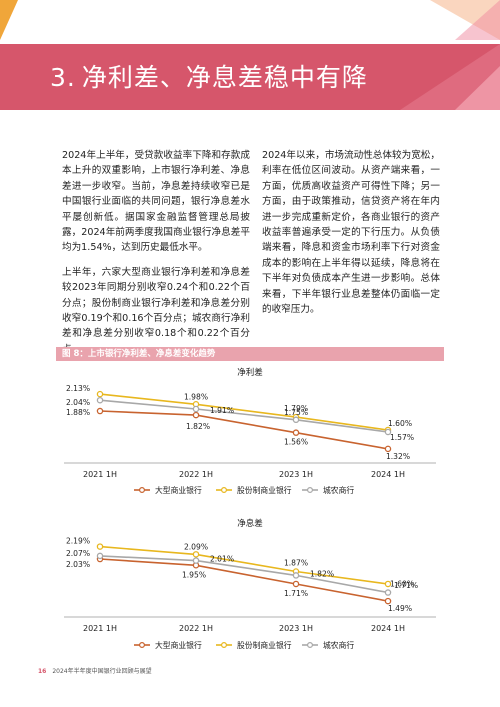 Image resolution: width=500 pixels, height=707 pixels. What do you see at coordinates (102, 671) in the screenshot?
I see `footer-text: 2024年半年度中国银行业回顾与展望` at bounding box center [102, 671].